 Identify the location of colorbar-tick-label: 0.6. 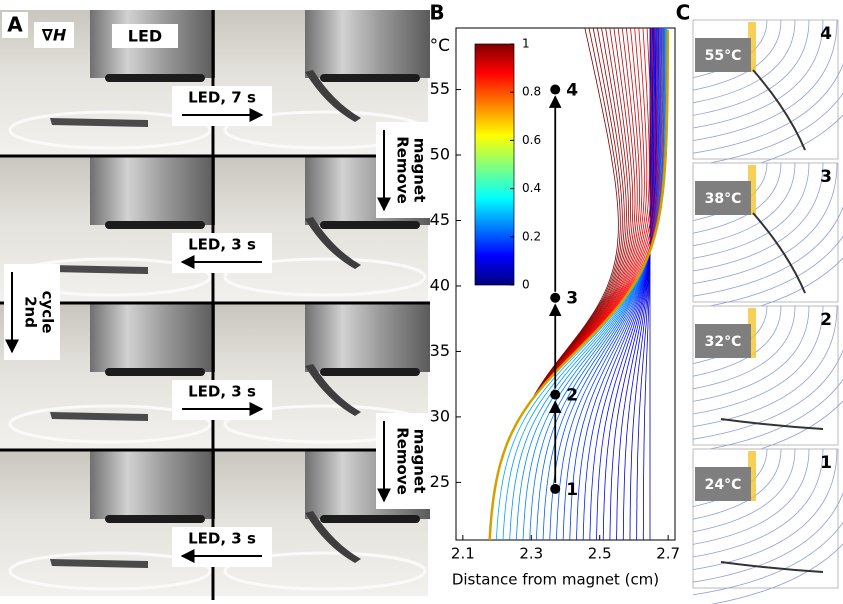
(531, 140).